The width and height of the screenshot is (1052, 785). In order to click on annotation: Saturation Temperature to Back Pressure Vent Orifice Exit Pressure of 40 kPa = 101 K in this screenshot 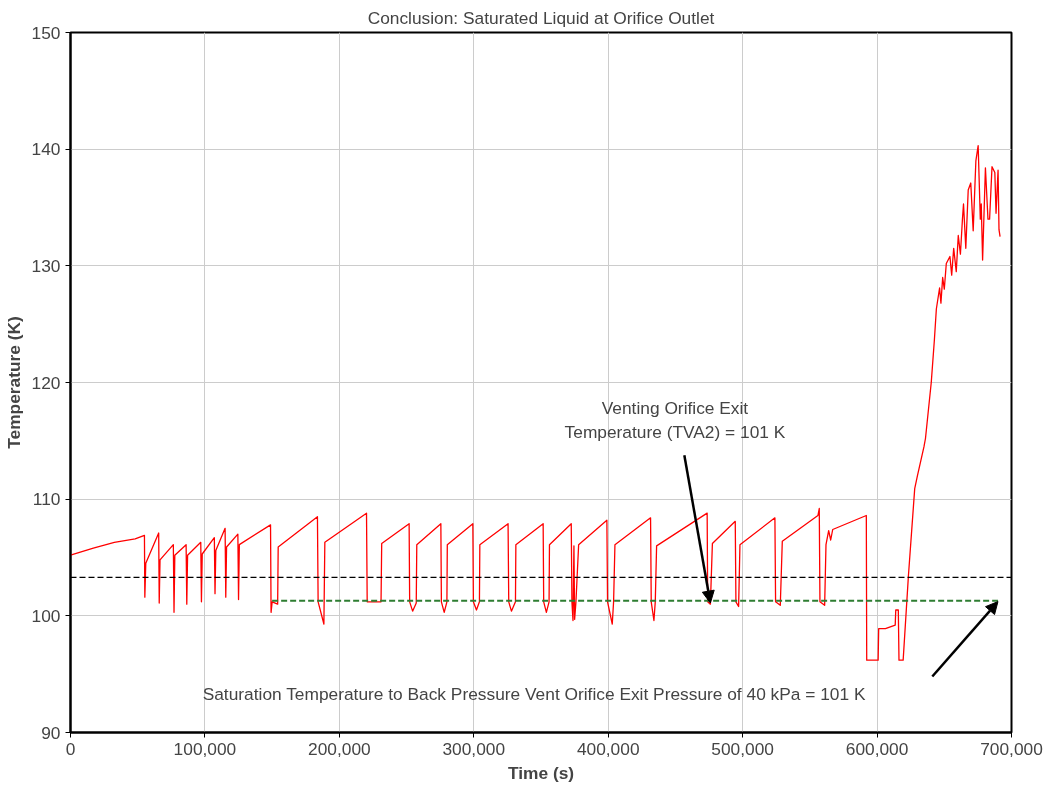, I will do `click(534, 694)`.